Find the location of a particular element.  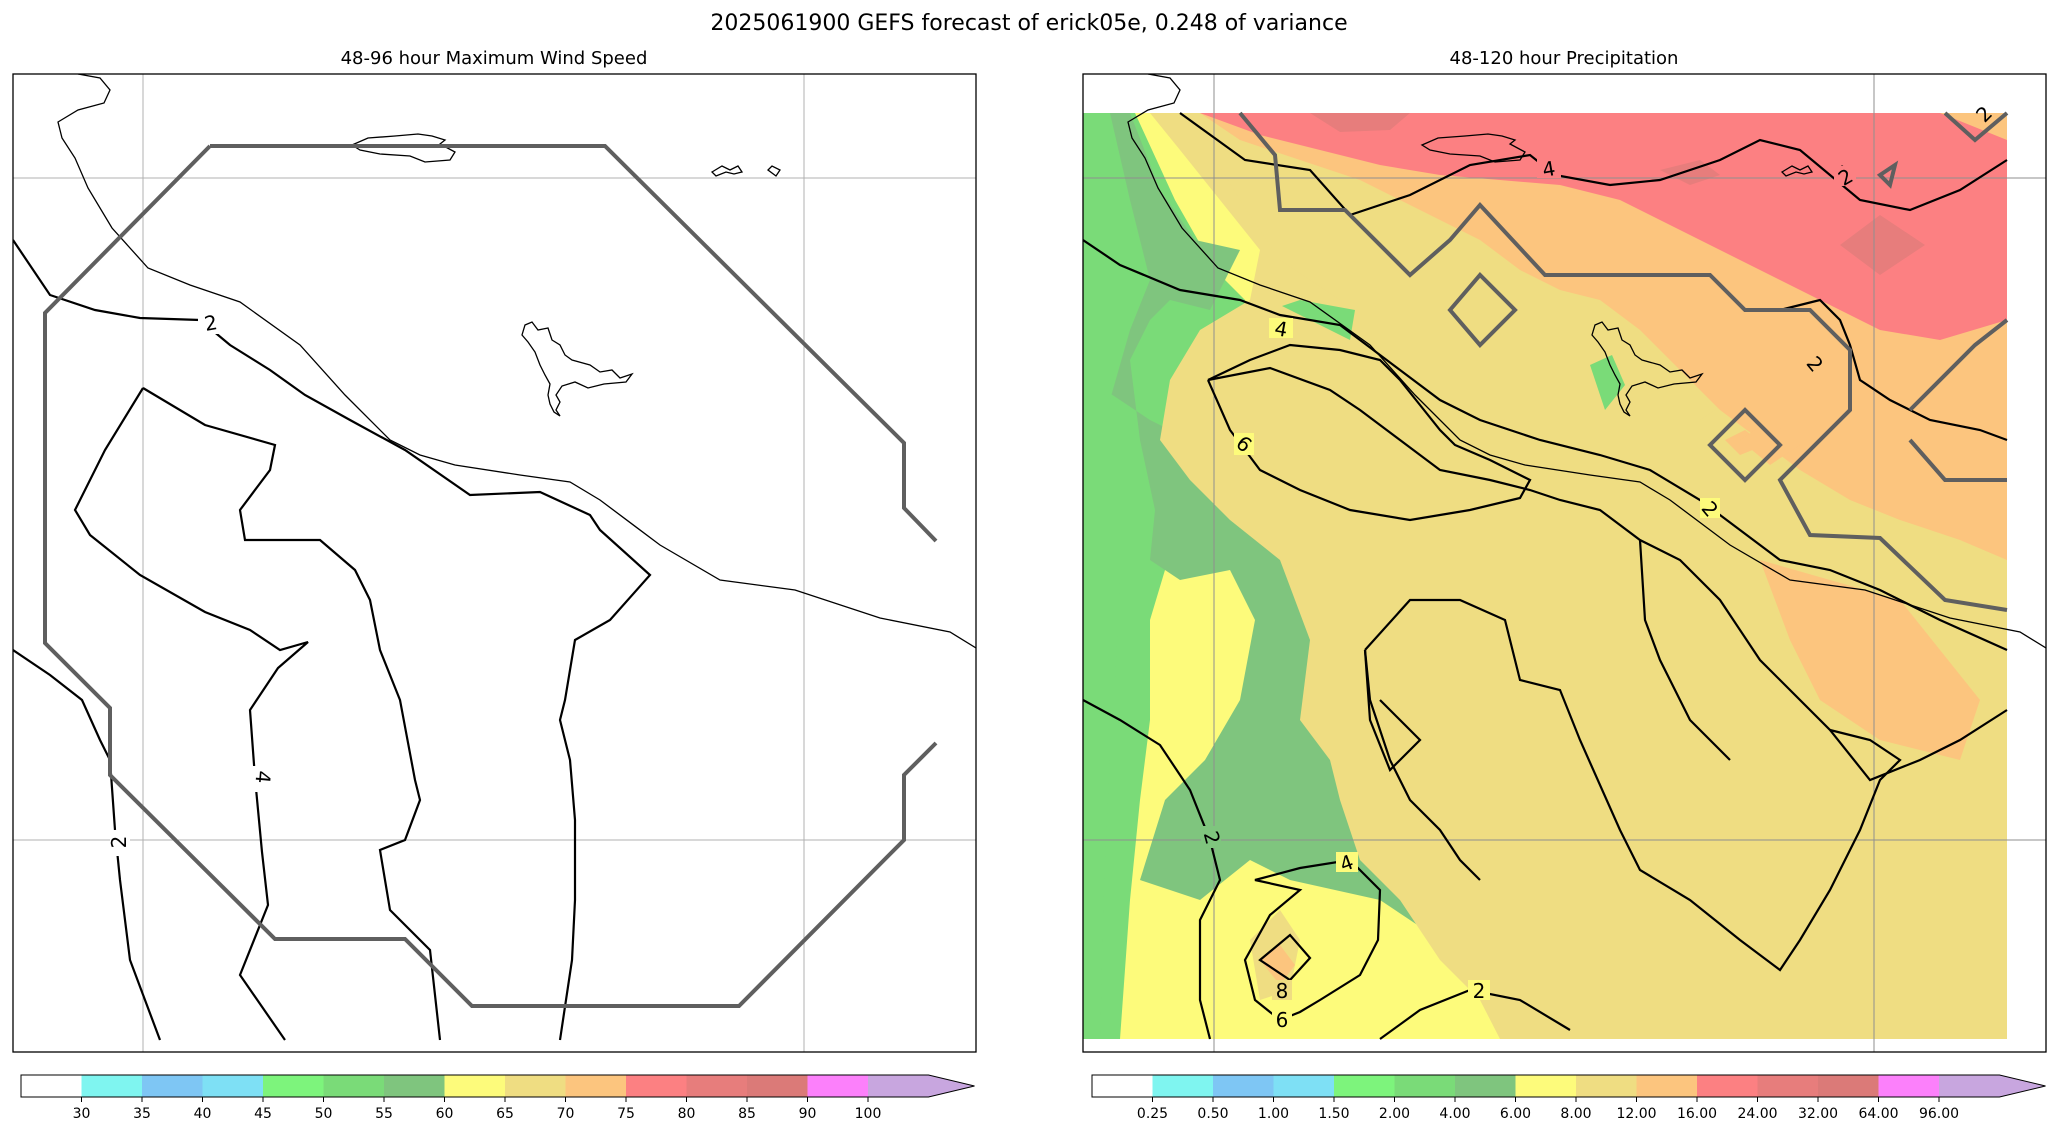

wind-colorbar: 30 35 40 45 50 55 60 65 70 75 80 85 90 100 is located at coordinates (497, 1098).